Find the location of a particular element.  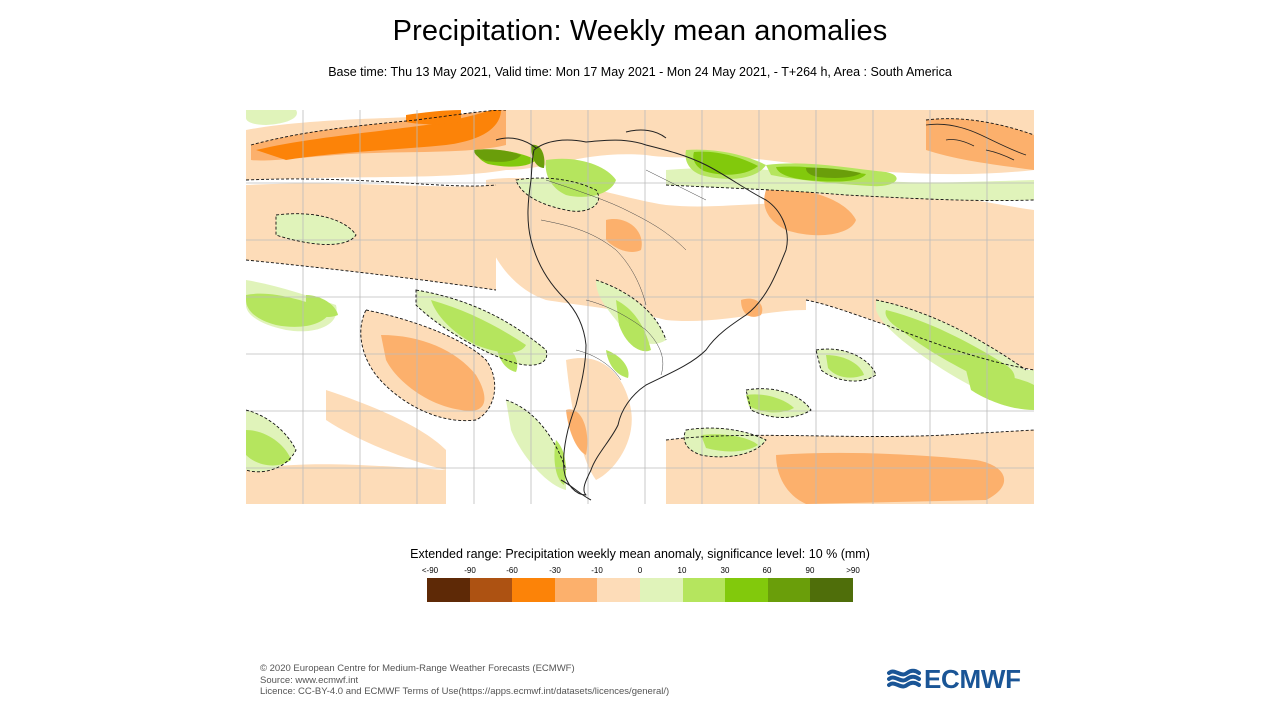

legend-tick: -60 is located at coordinates (512, 570).